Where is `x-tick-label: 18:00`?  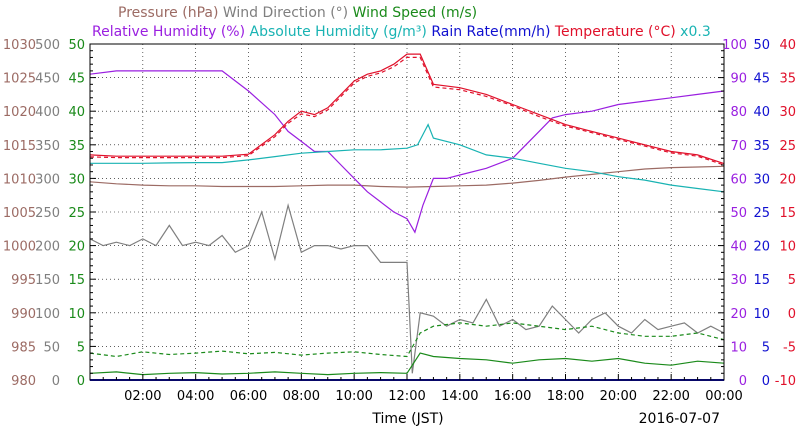
x-tick-label: 18:00 is located at coordinates (565, 396).